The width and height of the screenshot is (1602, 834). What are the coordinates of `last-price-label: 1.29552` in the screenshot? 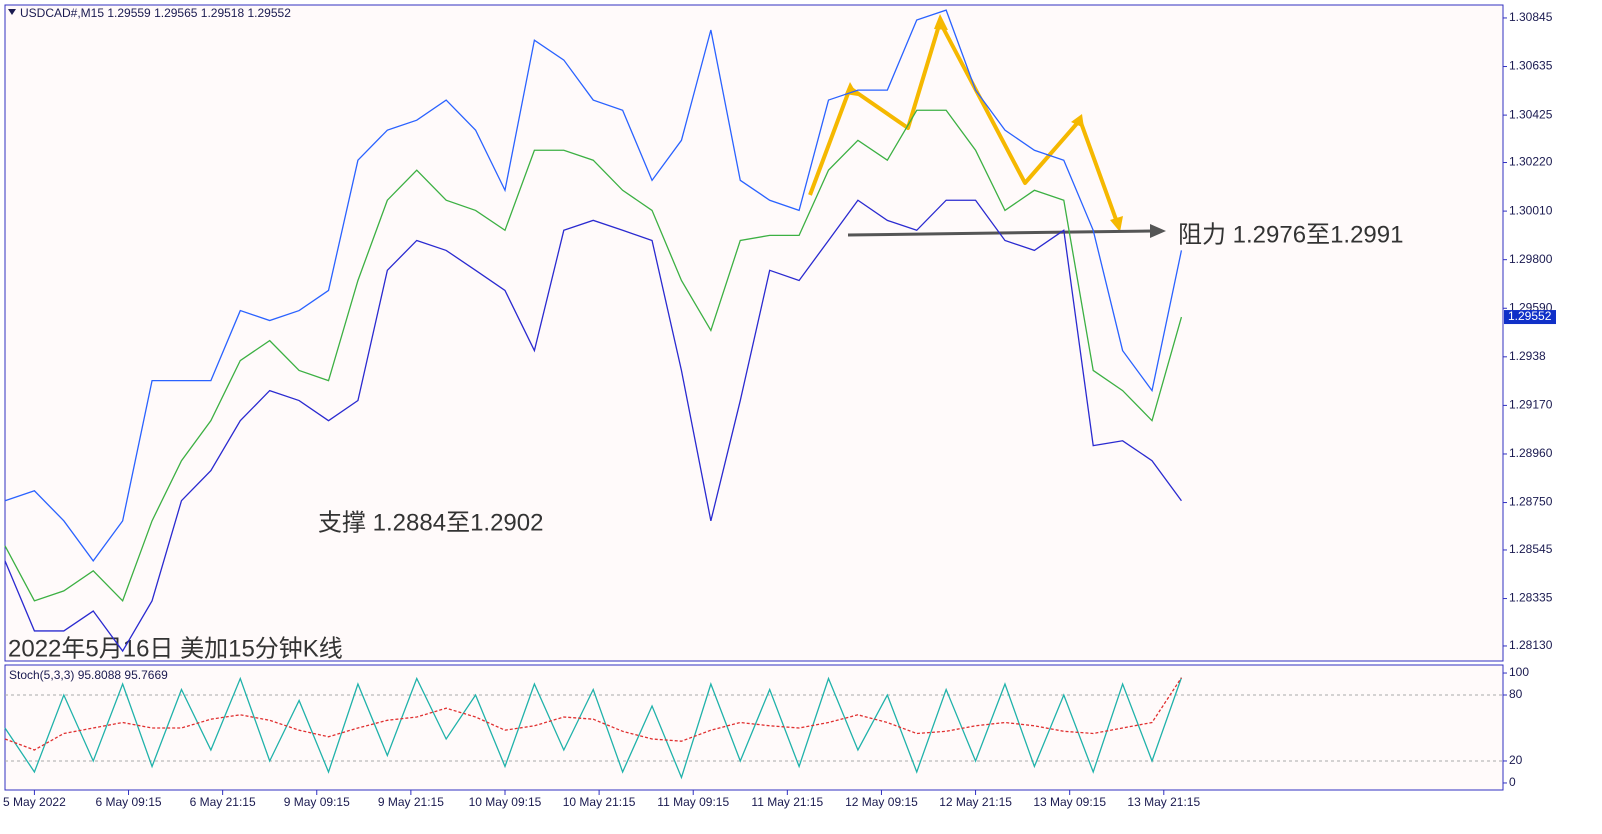 It's located at (1530, 316).